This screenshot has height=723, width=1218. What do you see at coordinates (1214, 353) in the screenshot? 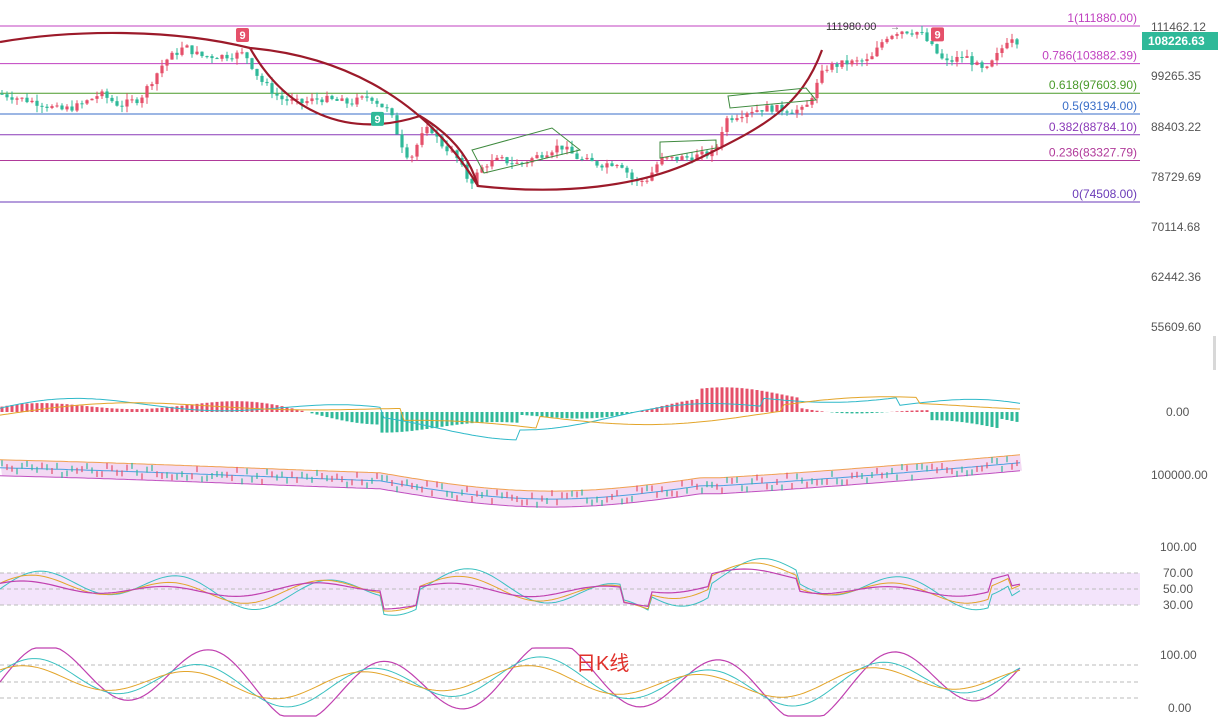
I see `scroll-handle` at bounding box center [1214, 353].